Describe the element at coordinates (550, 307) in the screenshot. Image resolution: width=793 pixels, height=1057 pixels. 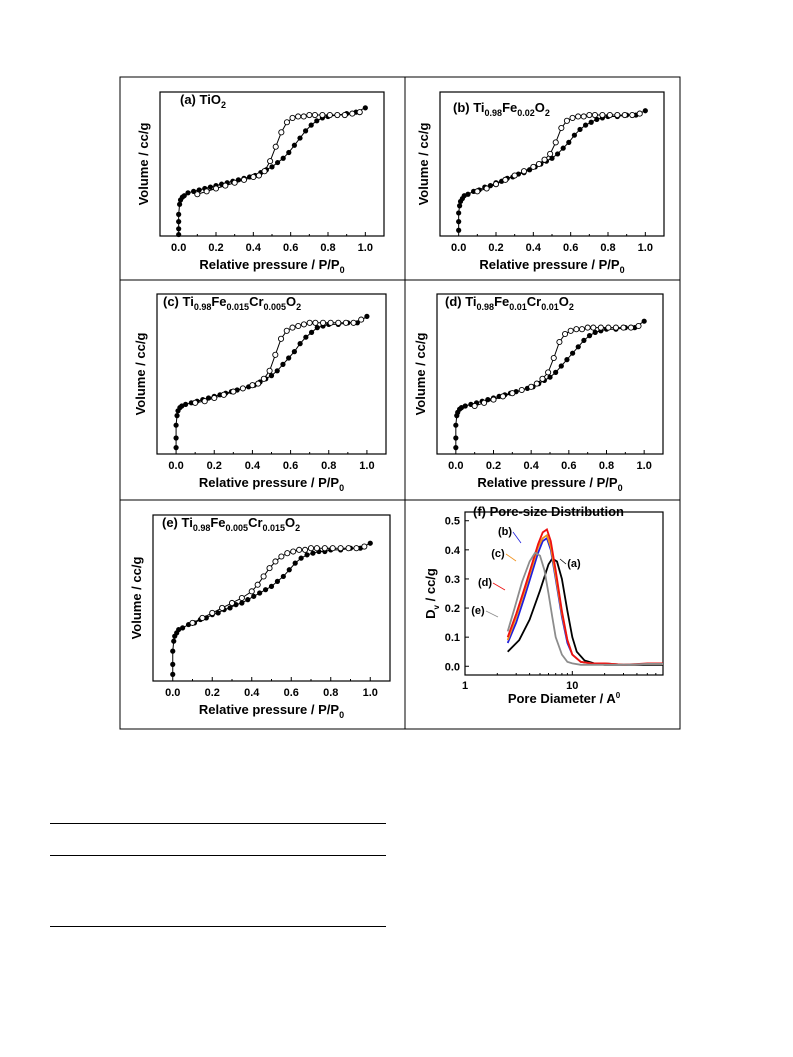
I see `title-subscript: 0.01` at that location.